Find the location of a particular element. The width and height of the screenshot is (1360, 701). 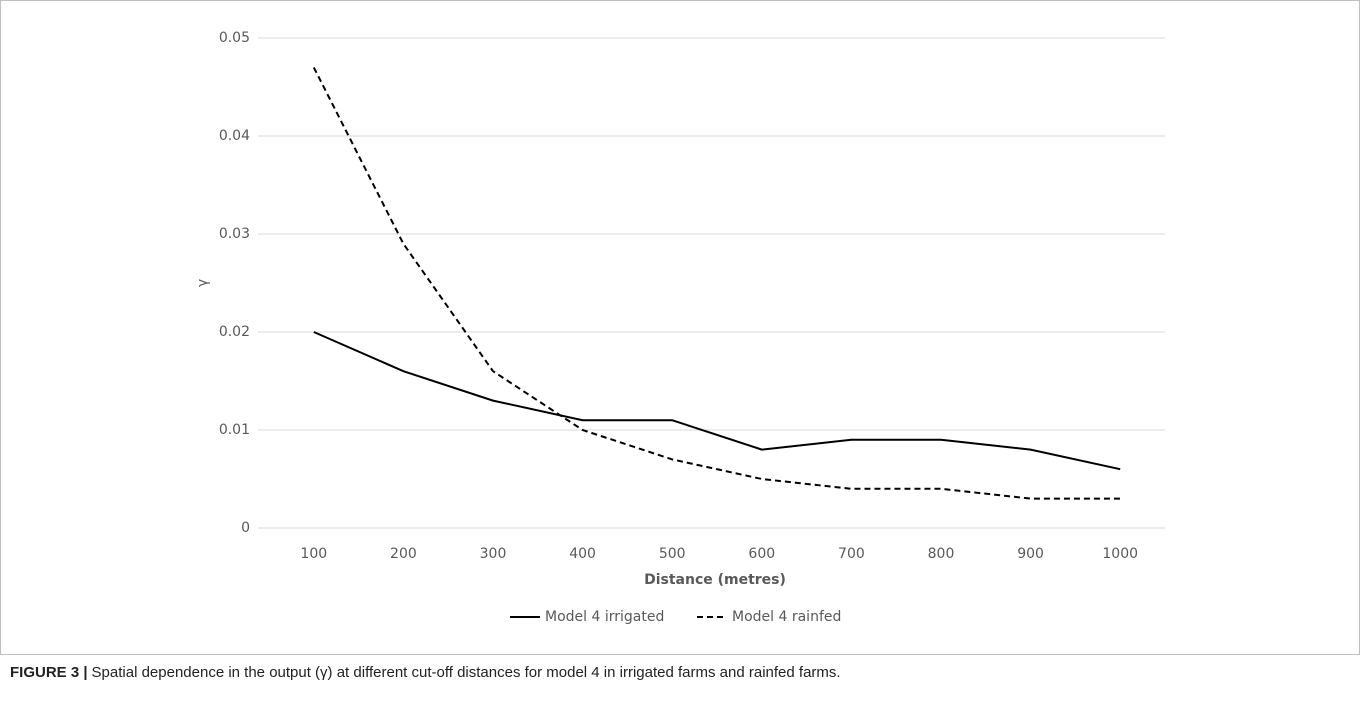

x-tick-label: 500 is located at coordinates (672, 554).